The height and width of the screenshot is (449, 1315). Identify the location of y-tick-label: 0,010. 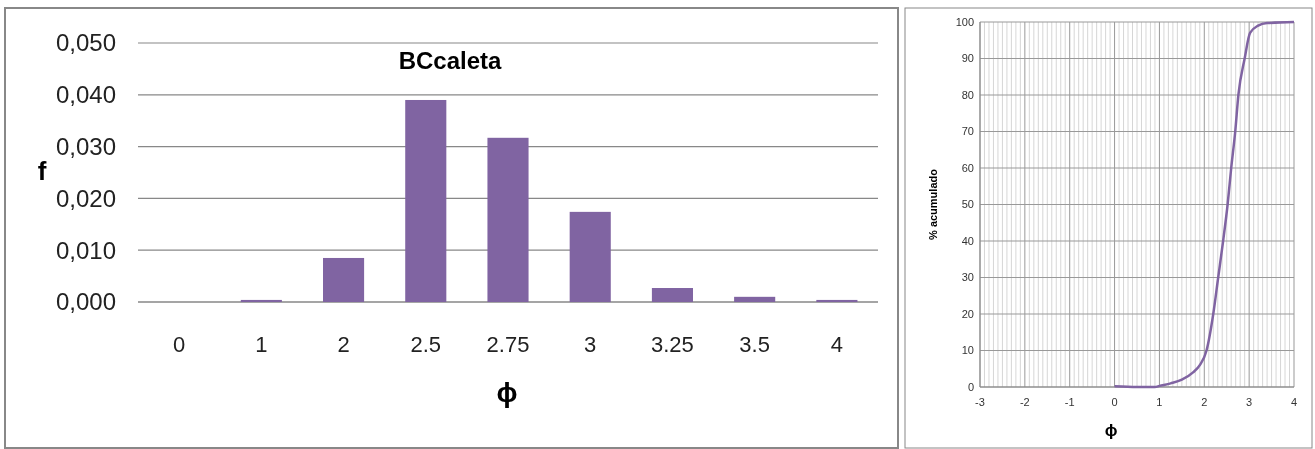
(85, 250).